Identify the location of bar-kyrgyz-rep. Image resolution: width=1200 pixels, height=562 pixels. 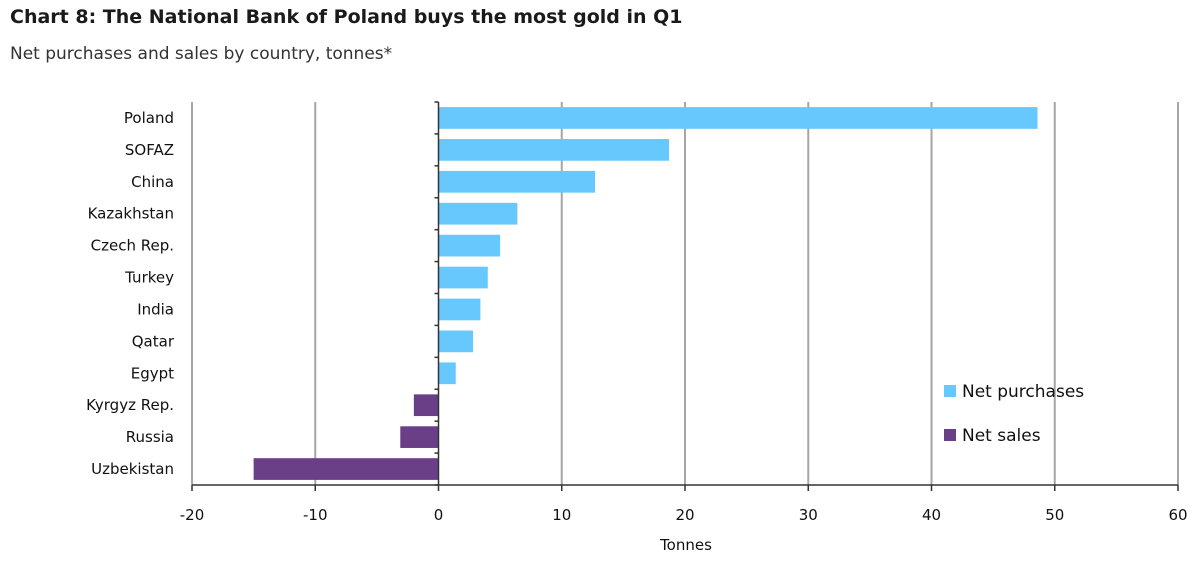
(426, 405).